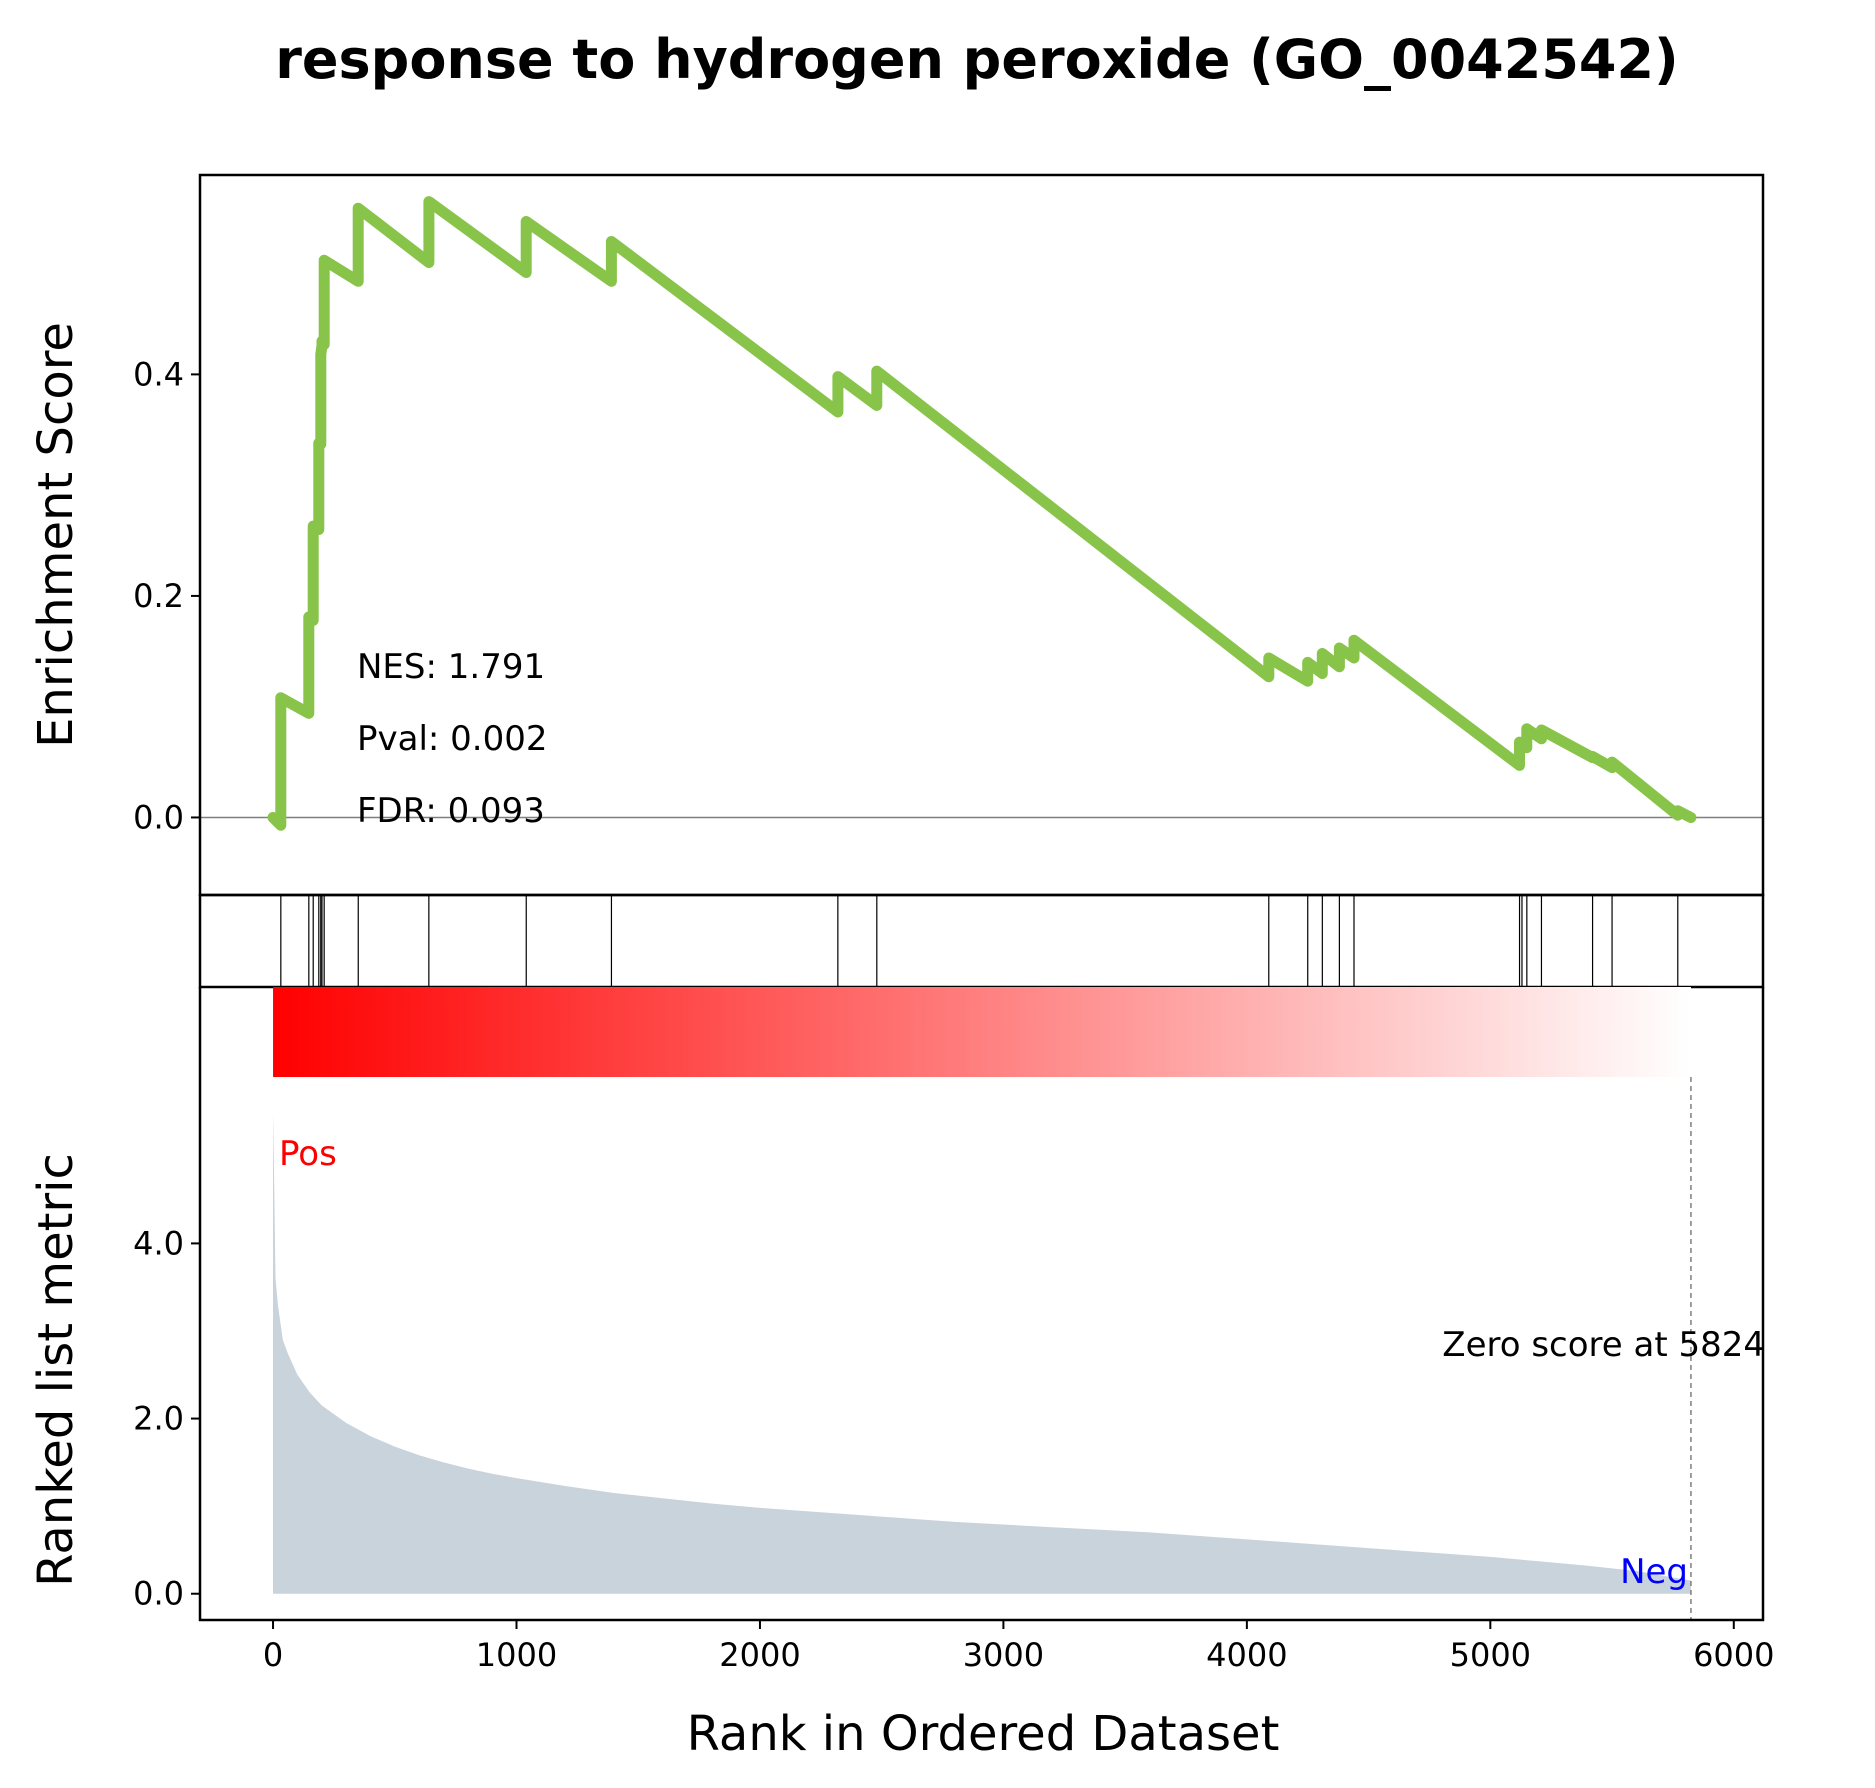 Image resolution: width=1875 pixels, height=1788 pixels. I want to click on hit-lines, so click(979, 941).